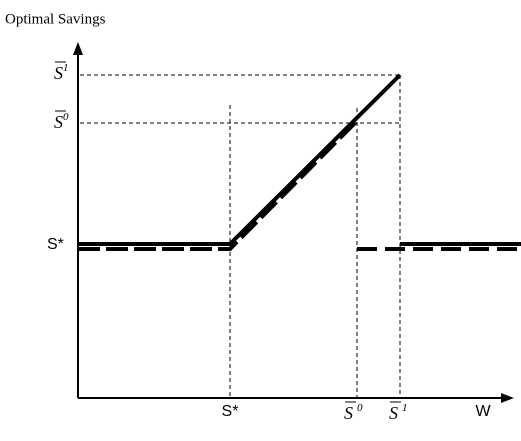 This screenshot has height=441, width=521. I want to click on y-label: S1, so click(61, 73).